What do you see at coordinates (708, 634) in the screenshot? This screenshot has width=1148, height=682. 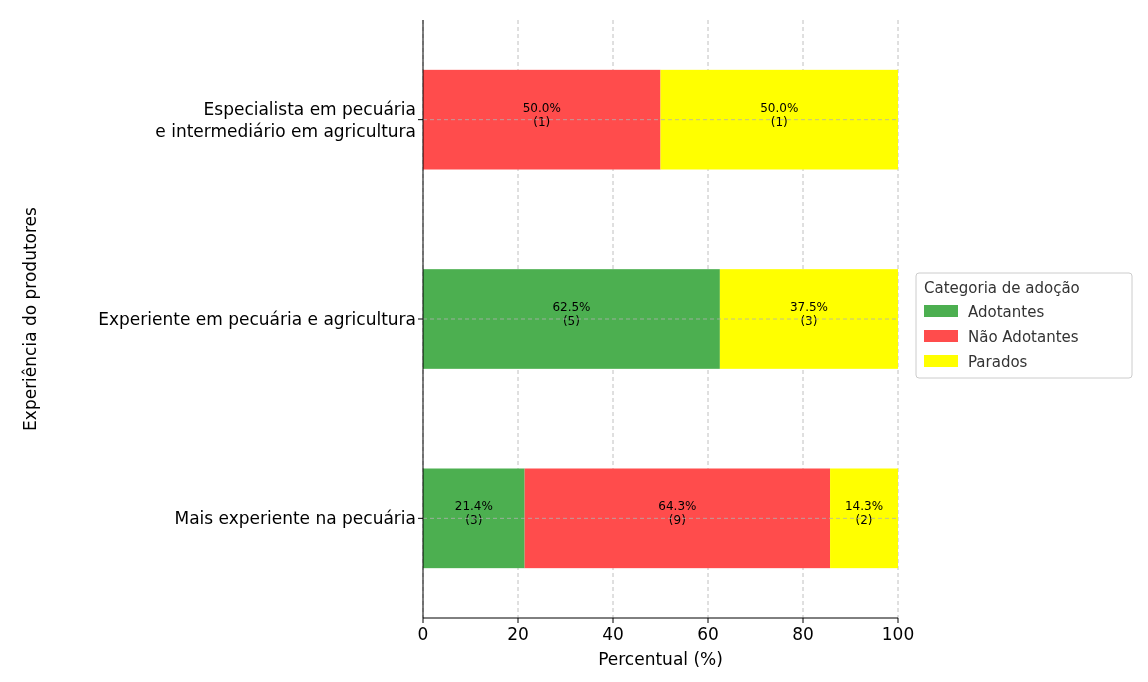 I see `x-tick-label: 60` at bounding box center [708, 634].